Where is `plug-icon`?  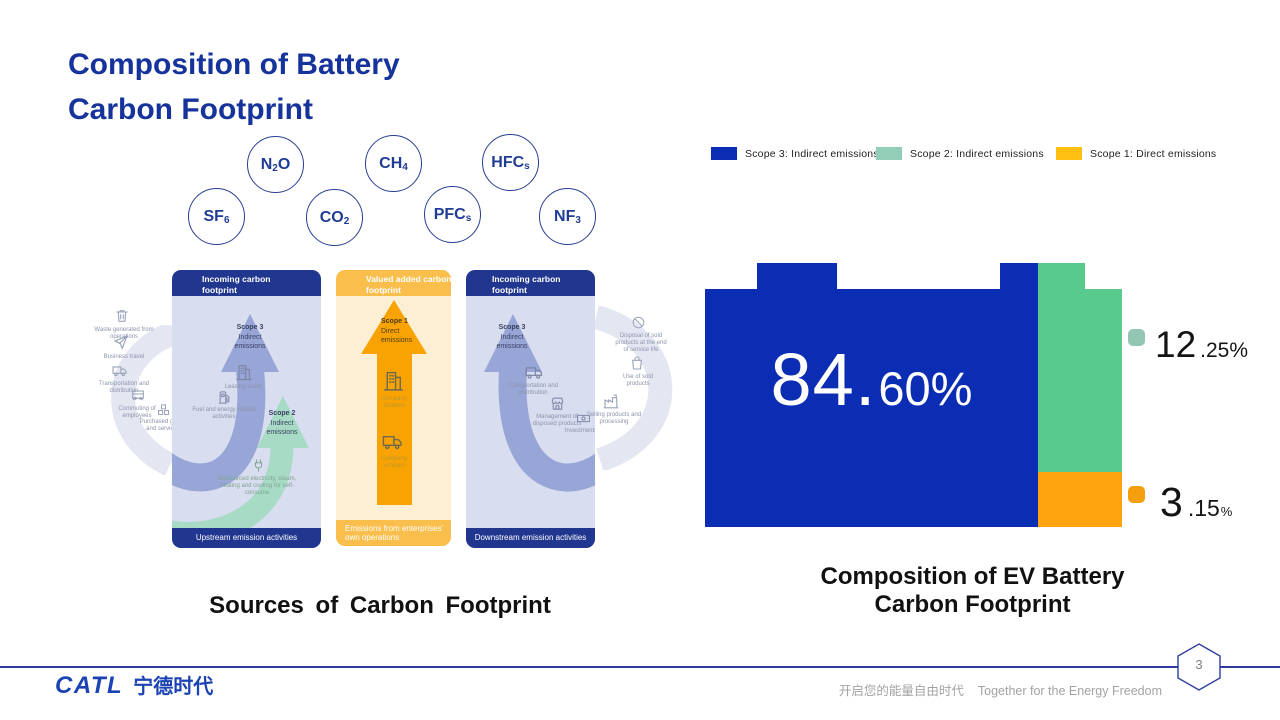 plug-icon is located at coordinates (258, 468).